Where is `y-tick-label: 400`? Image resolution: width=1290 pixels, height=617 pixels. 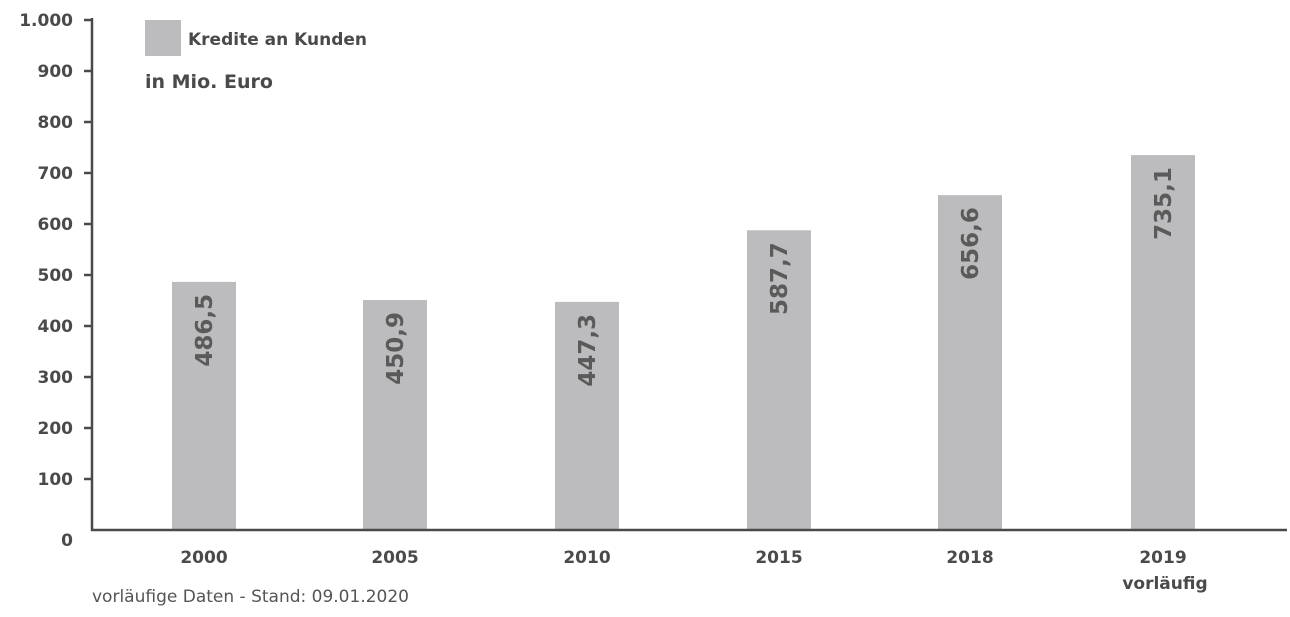 y-tick-label: 400 is located at coordinates (56, 327).